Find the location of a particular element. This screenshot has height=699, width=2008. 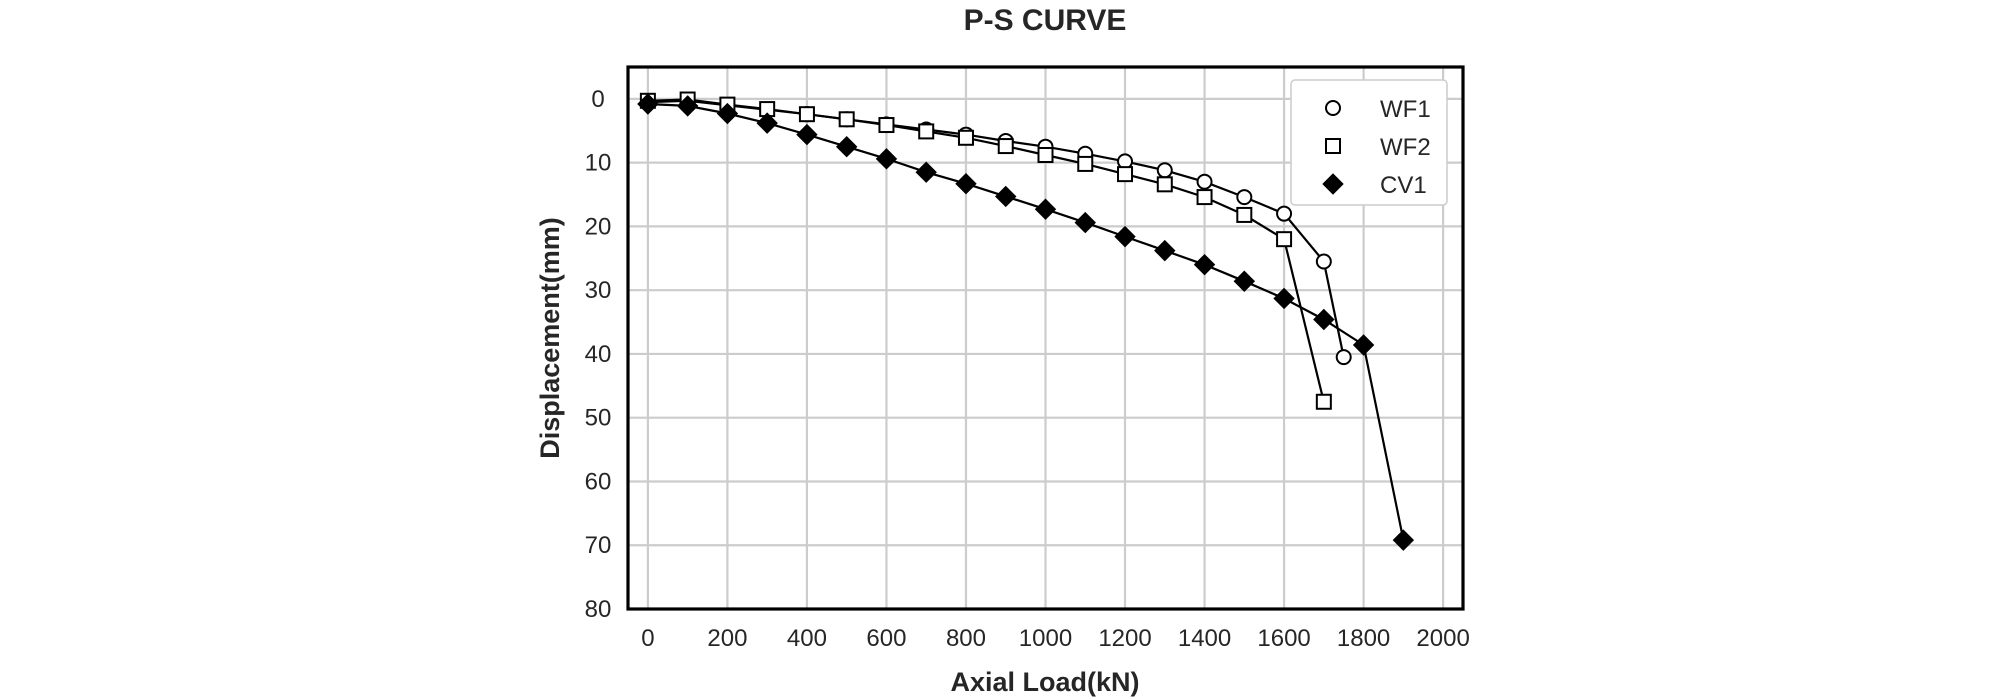

legend: WF1 WF2 CV1 is located at coordinates (1369, 142).